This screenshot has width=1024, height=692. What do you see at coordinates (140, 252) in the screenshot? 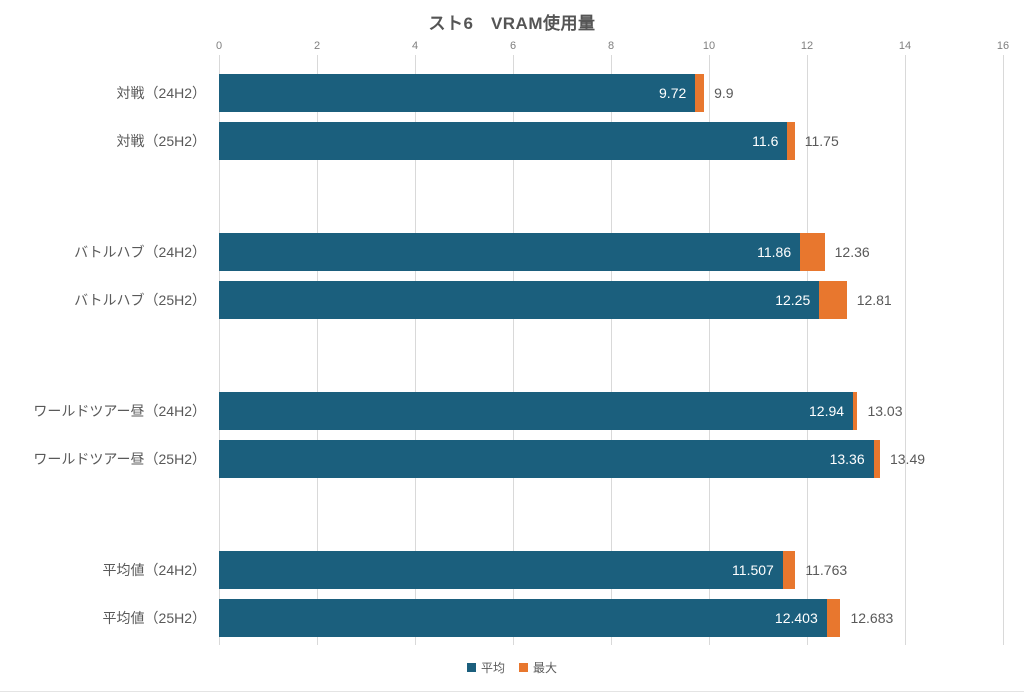
I see `category-label: バトルハブ（24H2）` at bounding box center [140, 252].